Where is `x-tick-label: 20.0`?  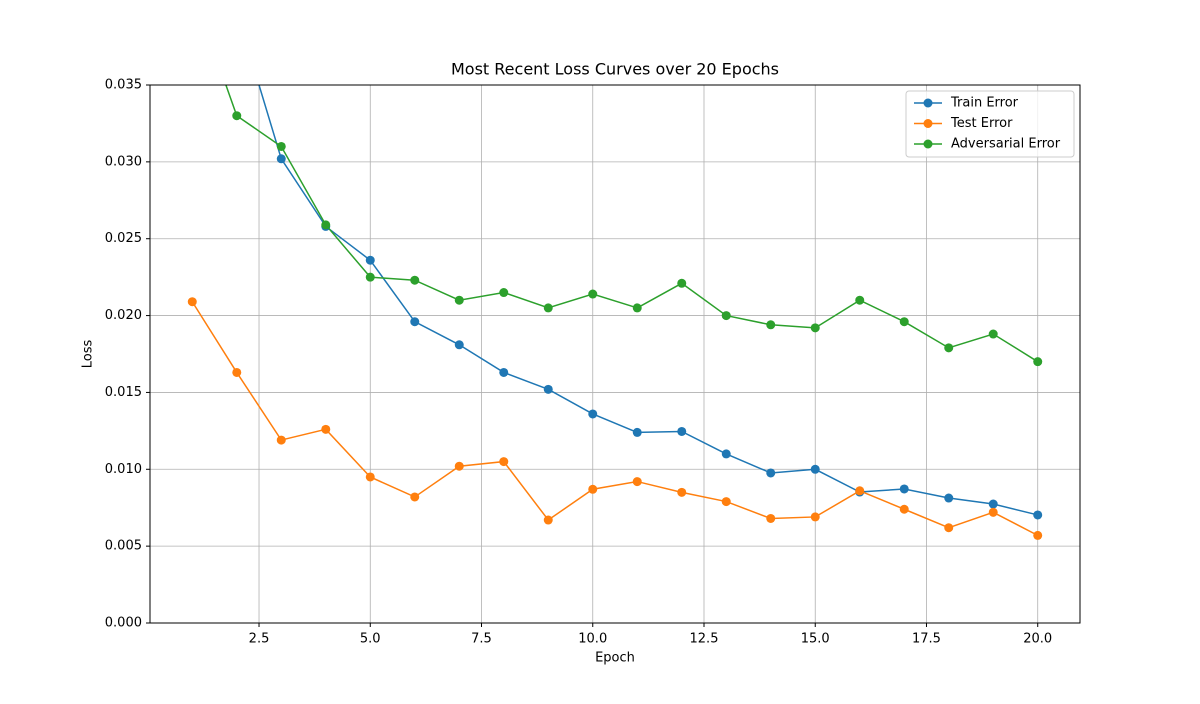 x-tick-label: 20.0 is located at coordinates (1037, 639).